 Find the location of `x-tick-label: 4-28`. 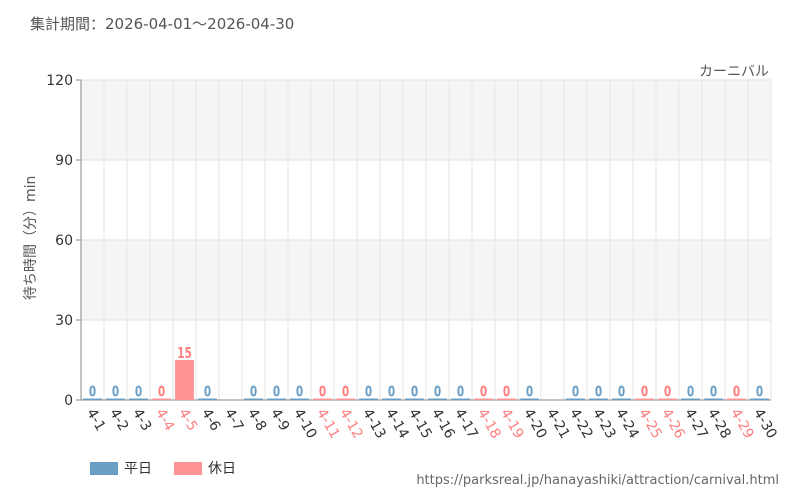

x-tick-label: 4-28 is located at coordinates (719, 424).